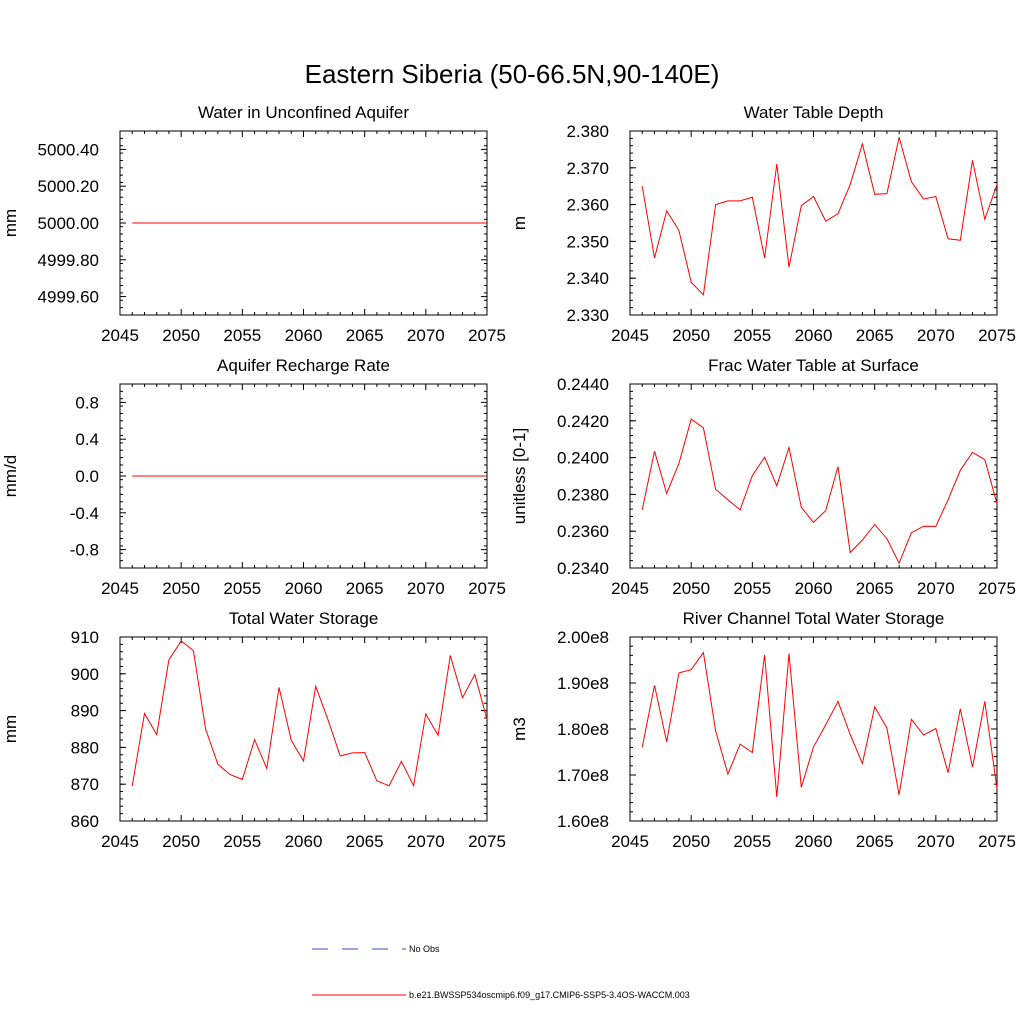 This screenshot has width=1024, height=1024. What do you see at coordinates (68, 149) in the screenshot?
I see `y-tick-label: 5000.40` at bounding box center [68, 149].